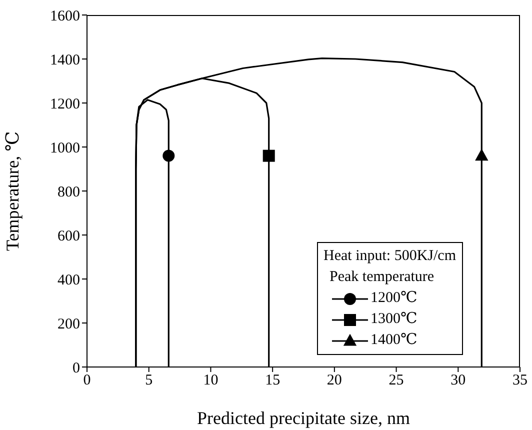 The height and width of the screenshot is (430, 532). What do you see at coordinates (382, 277) in the screenshot?
I see `legend-title: Peak temperature` at bounding box center [382, 277].